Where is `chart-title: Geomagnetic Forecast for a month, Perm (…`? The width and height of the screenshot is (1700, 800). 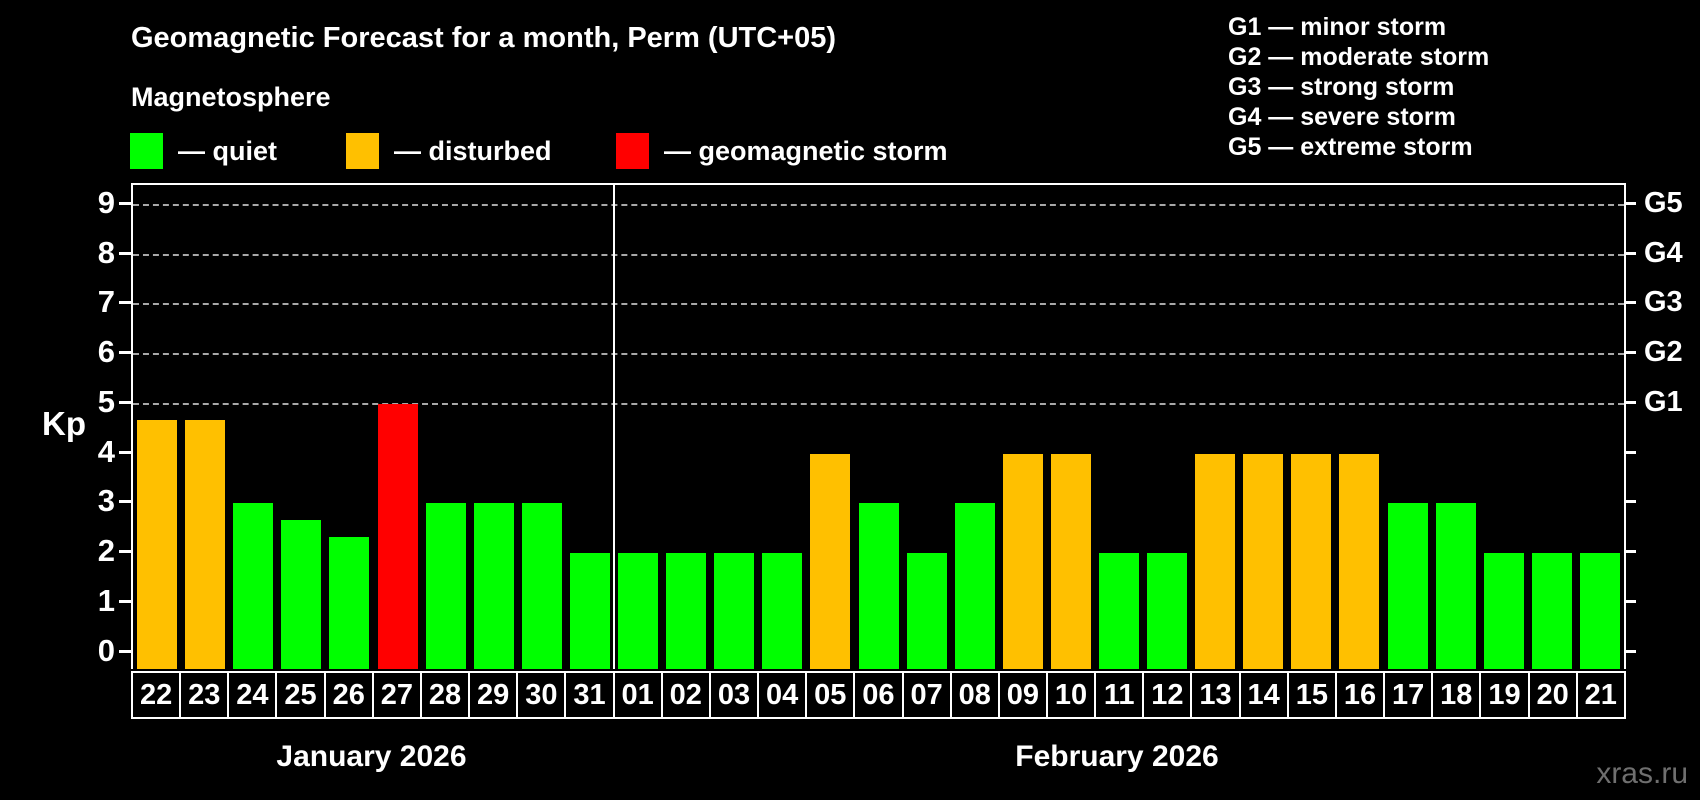 chart-title: Geomagnetic Forecast for a month, Perm (… is located at coordinates (484, 38).